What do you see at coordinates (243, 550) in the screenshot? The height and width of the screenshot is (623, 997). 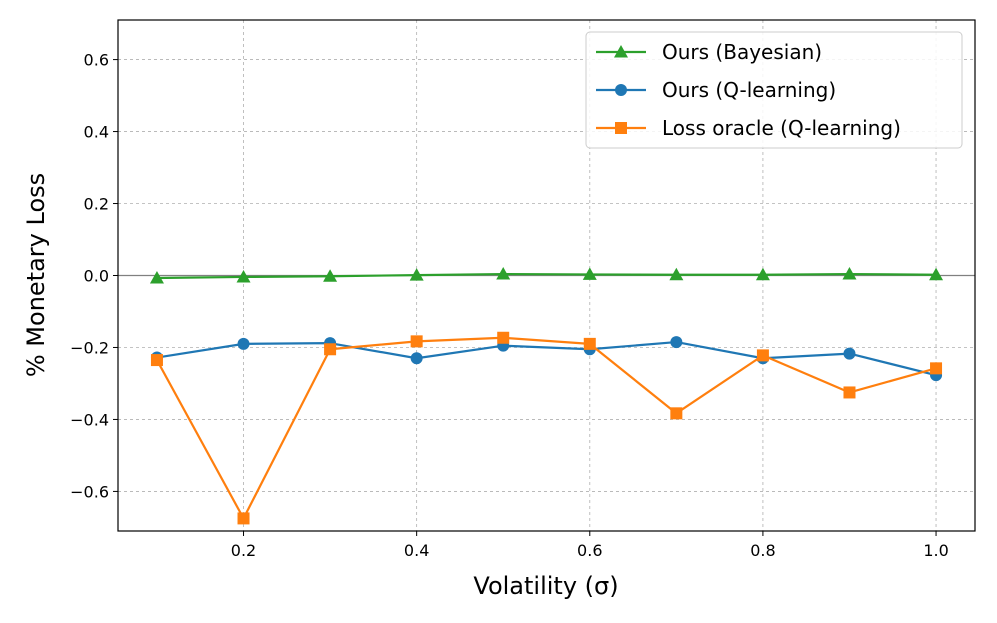 I see `x-tick-label: 0.2` at bounding box center [243, 550].